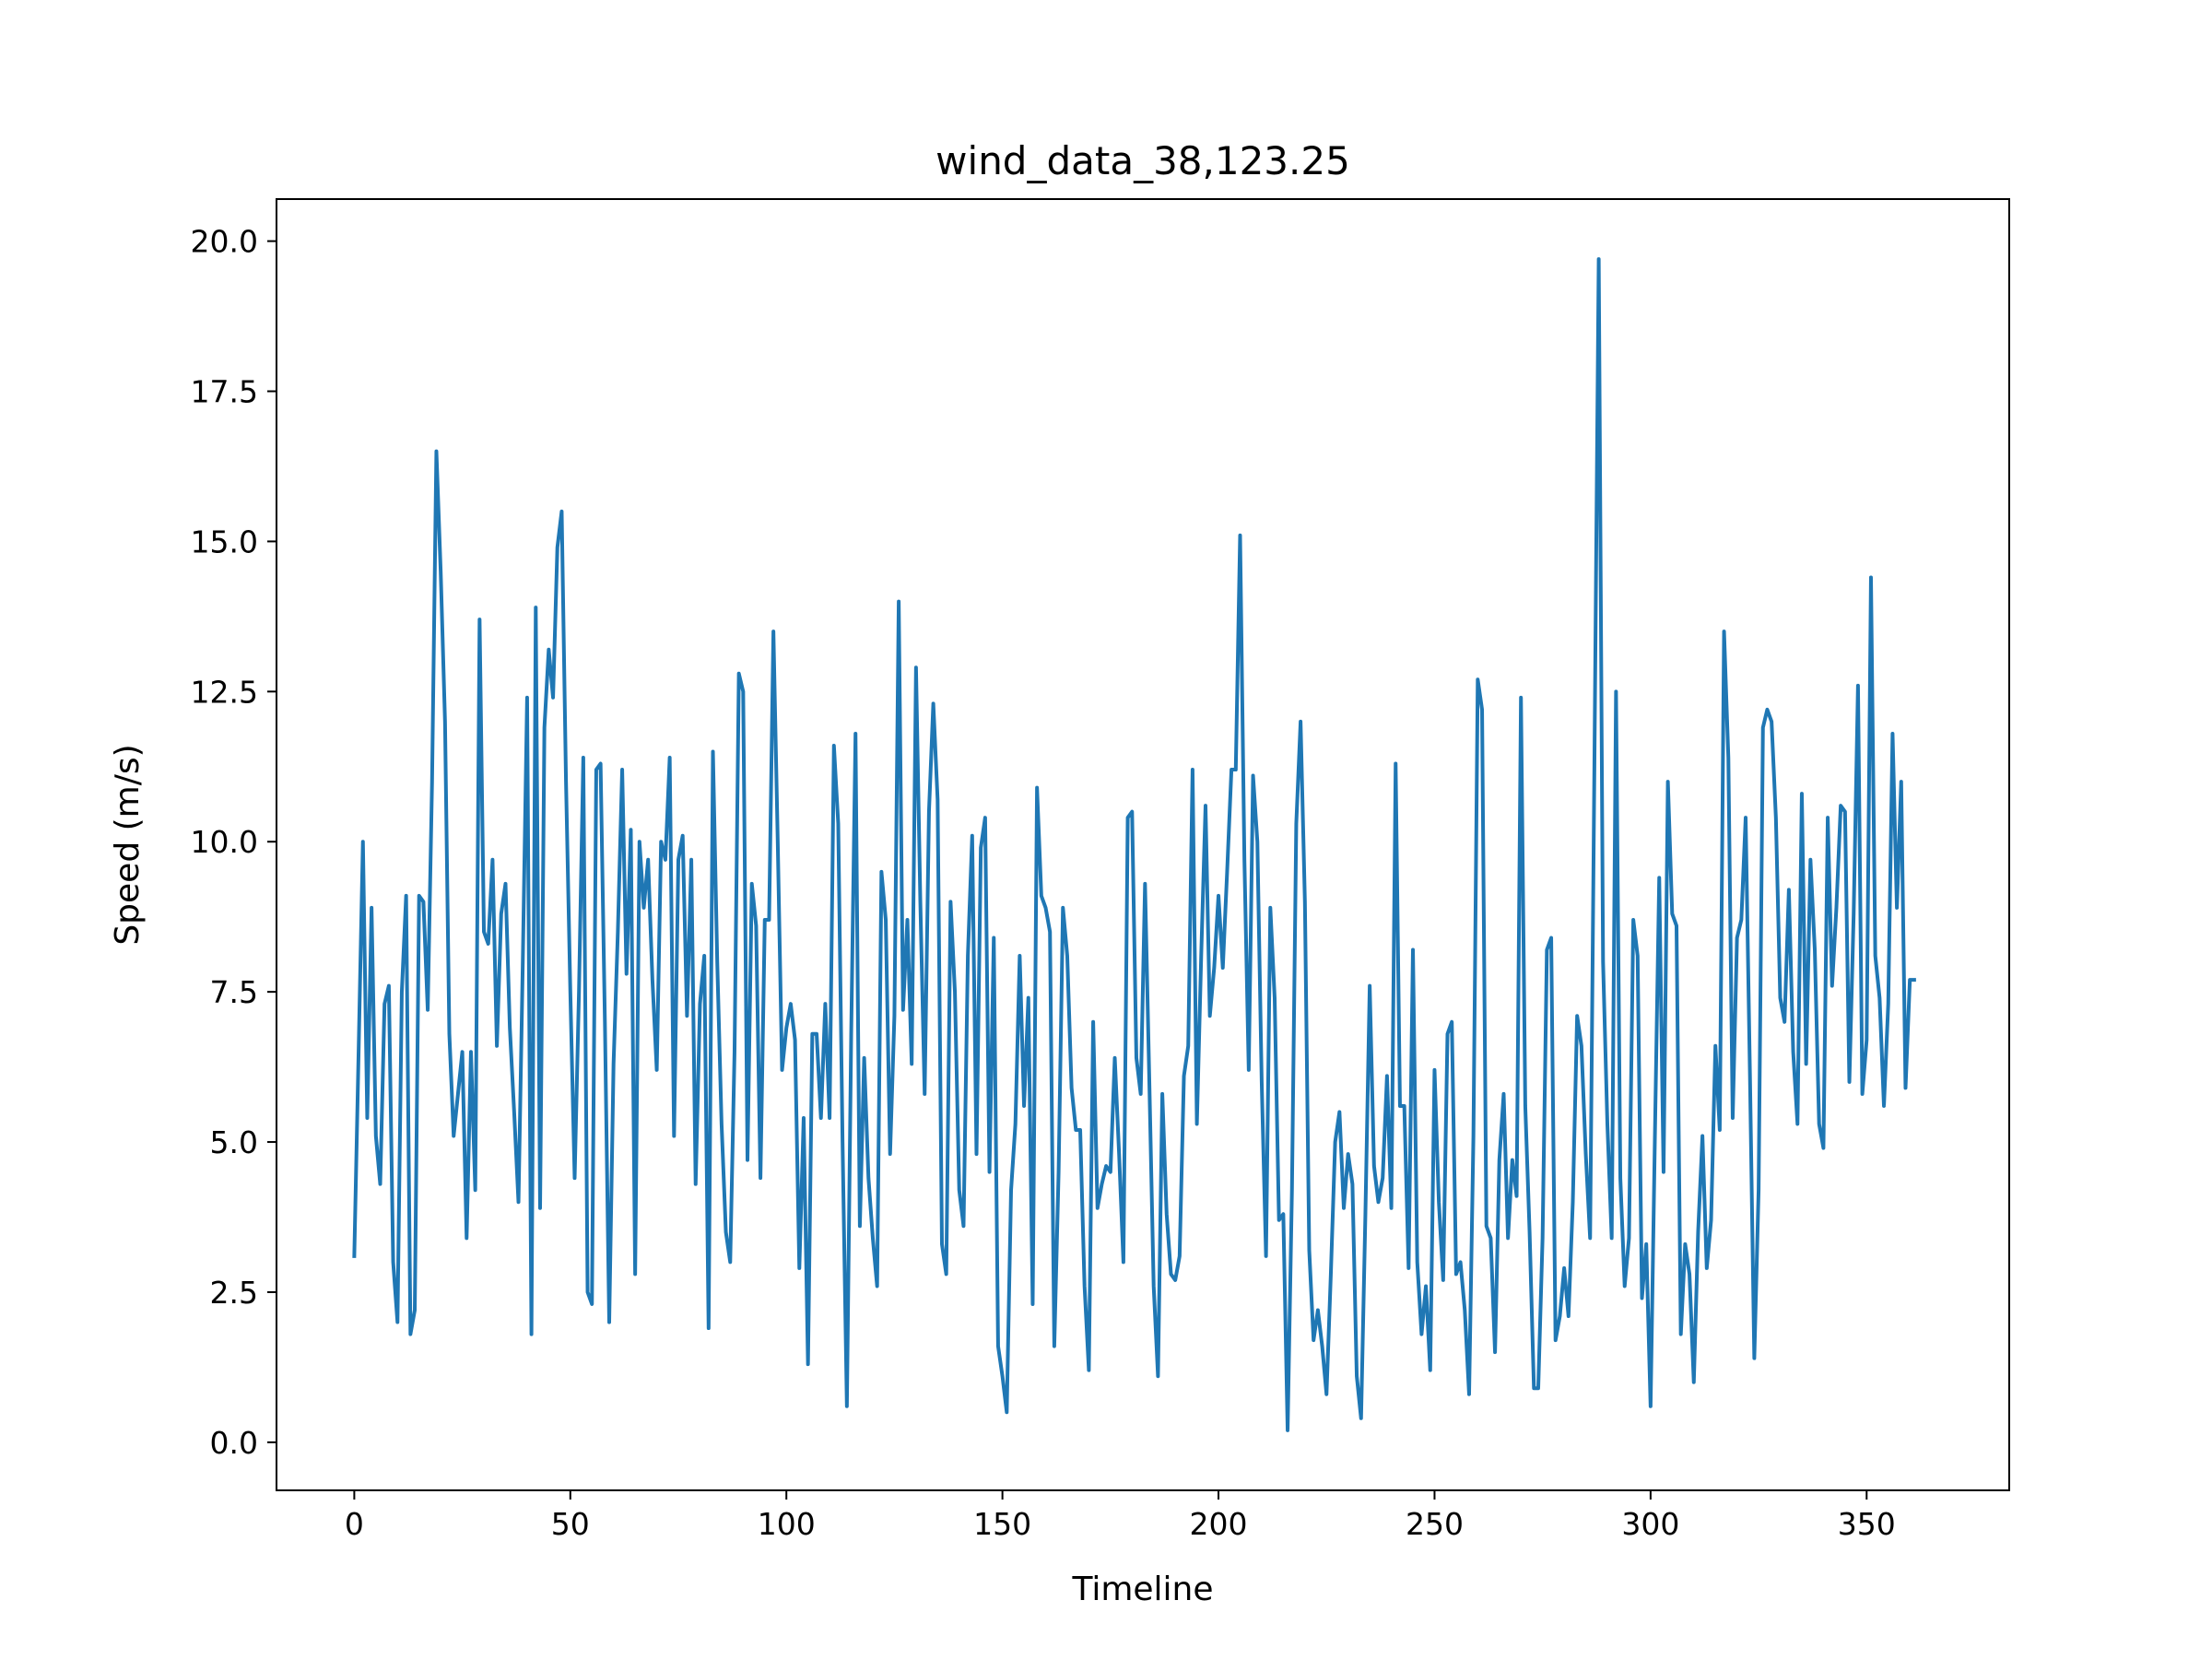 The image size is (2212, 1659). Describe the element at coordinates (787, 1524) in the screenshot. I see `x-tick-label: 100` at that location.